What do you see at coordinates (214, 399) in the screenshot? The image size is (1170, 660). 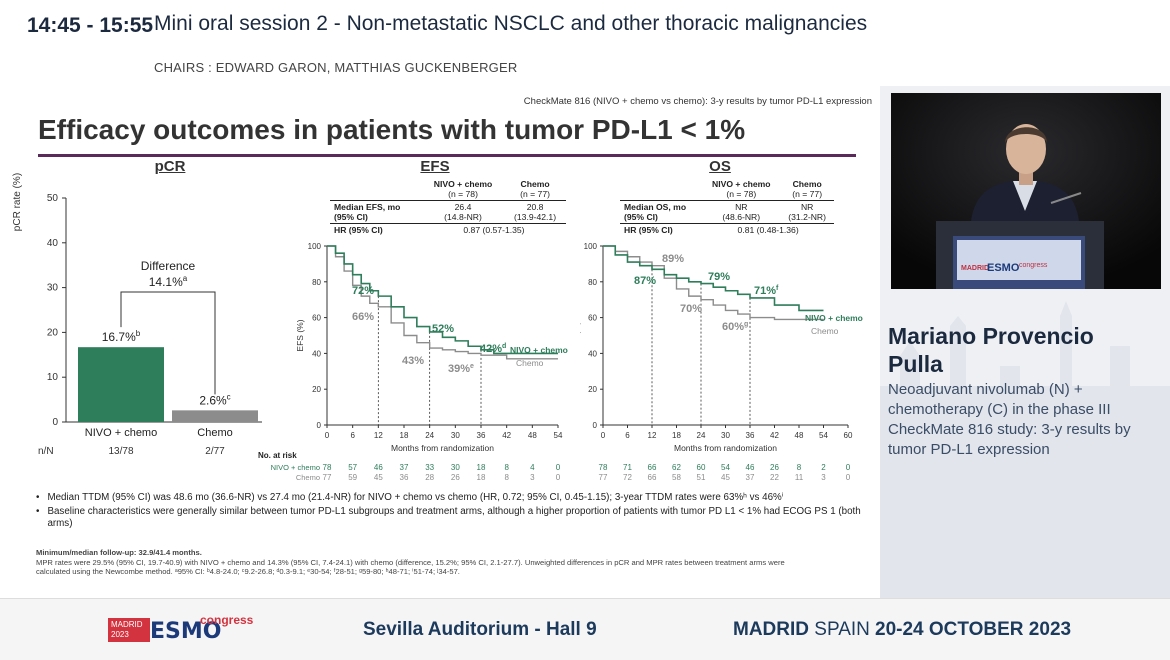 I see `pcr-bar-value: 2.6%c` at bounding box center [214, 399].